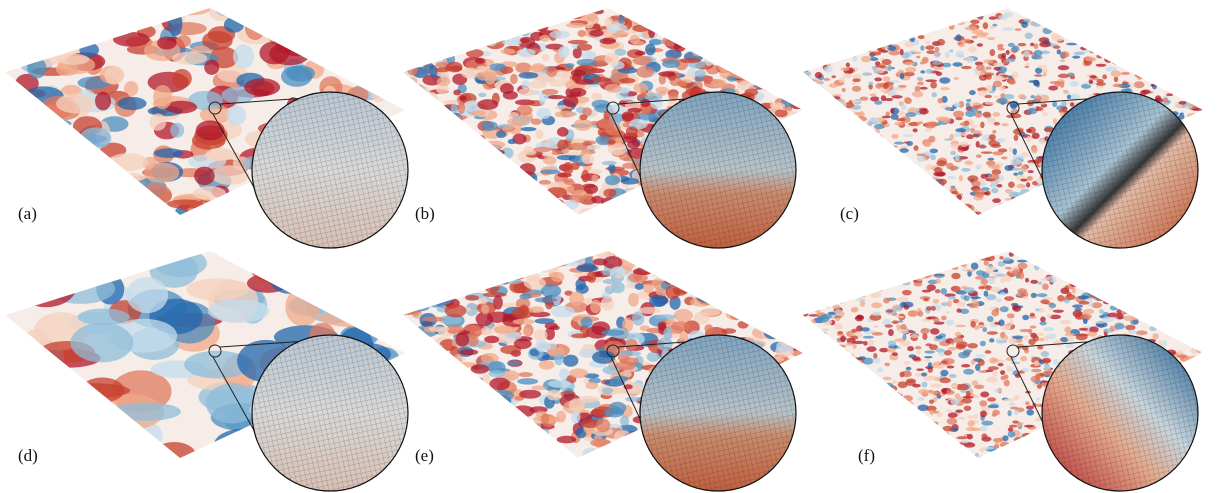 The height and width of the screenshot is (493, 1221). I want to click on panel-label: (a), so click(27, 213).